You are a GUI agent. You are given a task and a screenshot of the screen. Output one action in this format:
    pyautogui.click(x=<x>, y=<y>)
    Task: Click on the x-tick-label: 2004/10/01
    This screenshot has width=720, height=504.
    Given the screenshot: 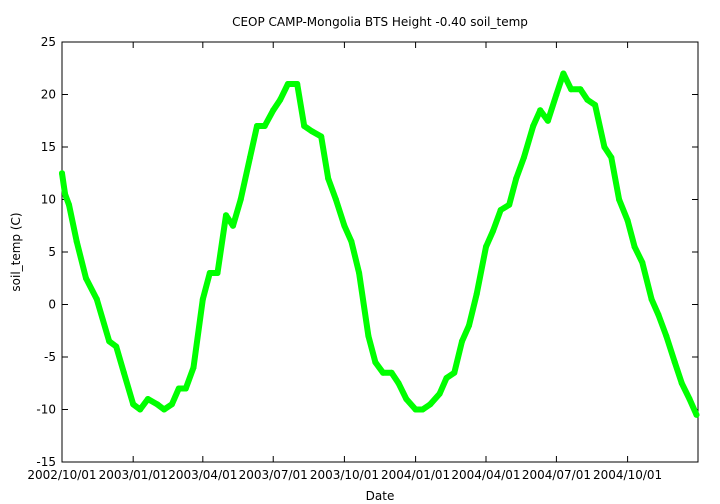 What is the action you would take?
    pyautogui.click(x=627, y=475)
    